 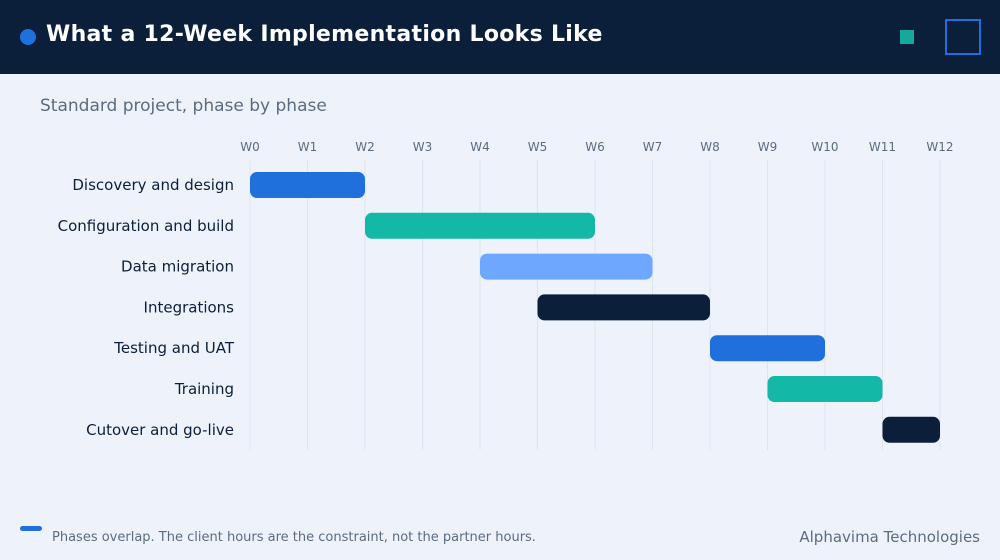 I want to click on brand-name: Alphavima Technologies, so click(x=889, y=537).